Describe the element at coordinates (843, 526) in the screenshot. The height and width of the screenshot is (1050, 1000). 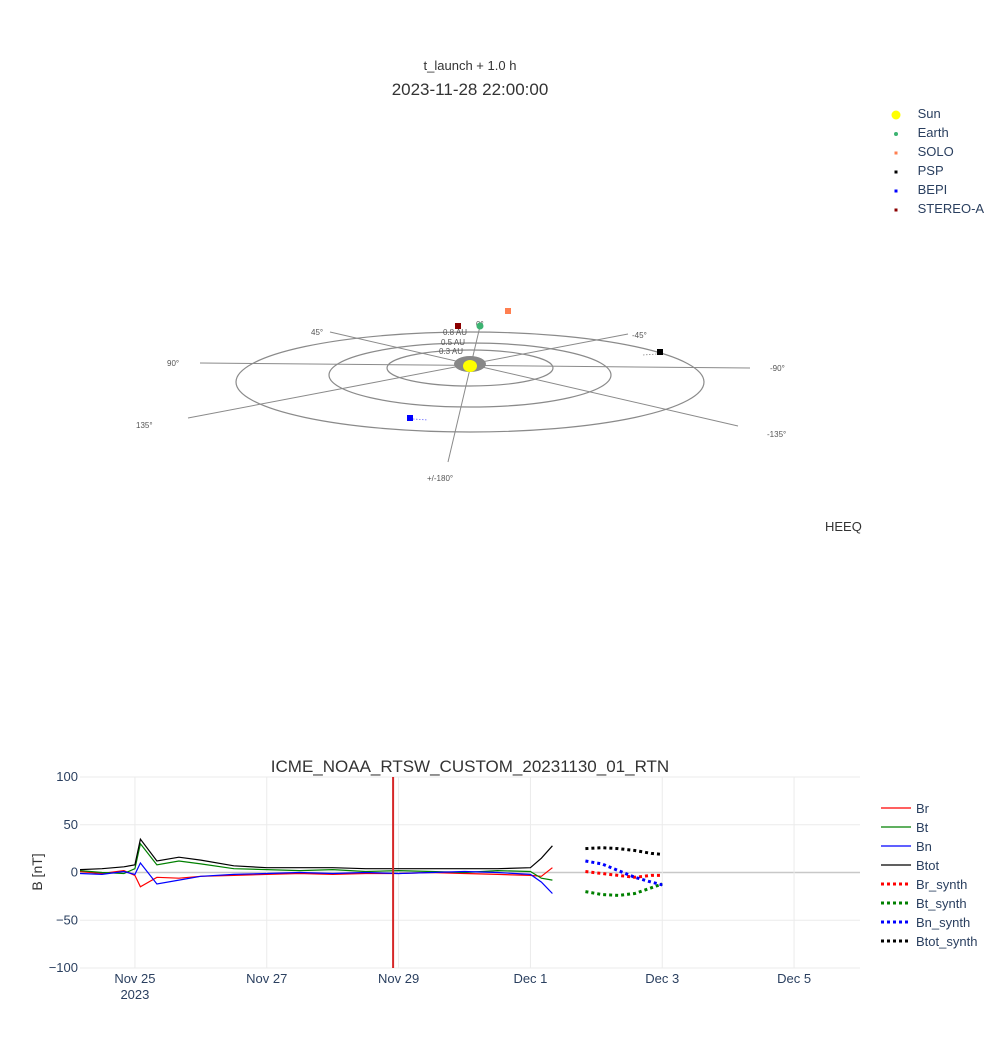
I see `frame-label: HEEQ` at that location.